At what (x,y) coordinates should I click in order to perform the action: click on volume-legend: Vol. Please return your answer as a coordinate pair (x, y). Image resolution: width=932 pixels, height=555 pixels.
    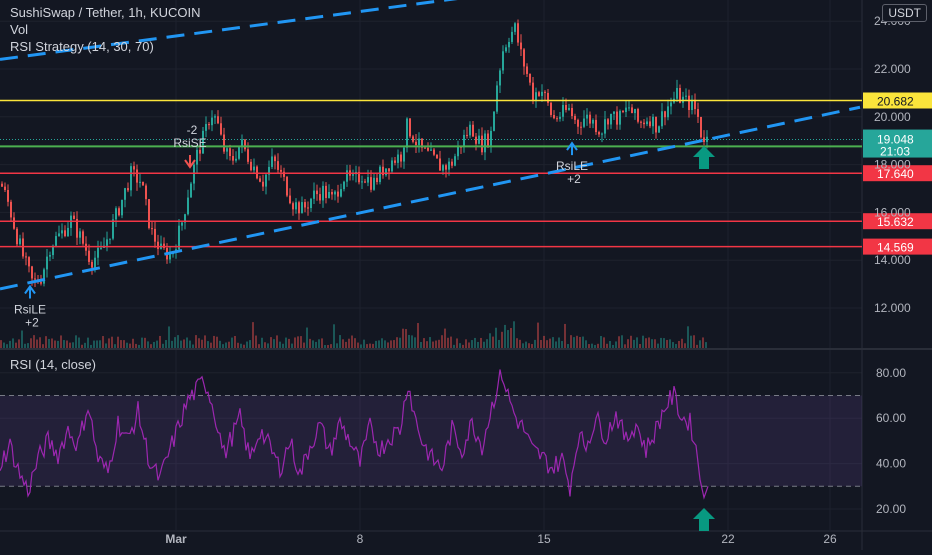
    Looking at the image, I should click on (19, 29).